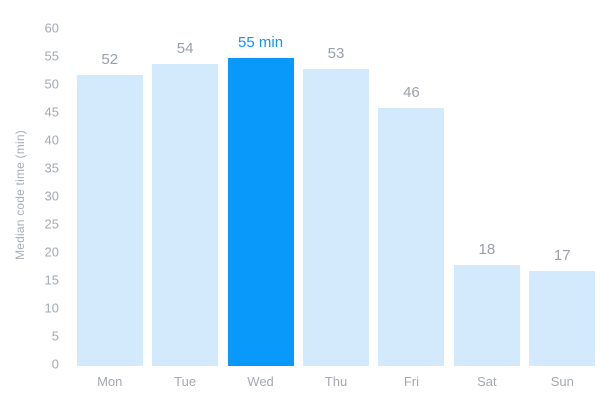 The image size is (614, 410). What do you see at coordinates (487, 250) in the screenshot?
I see `bar-value-label-sat: 18` at bounding box center [487, 250].